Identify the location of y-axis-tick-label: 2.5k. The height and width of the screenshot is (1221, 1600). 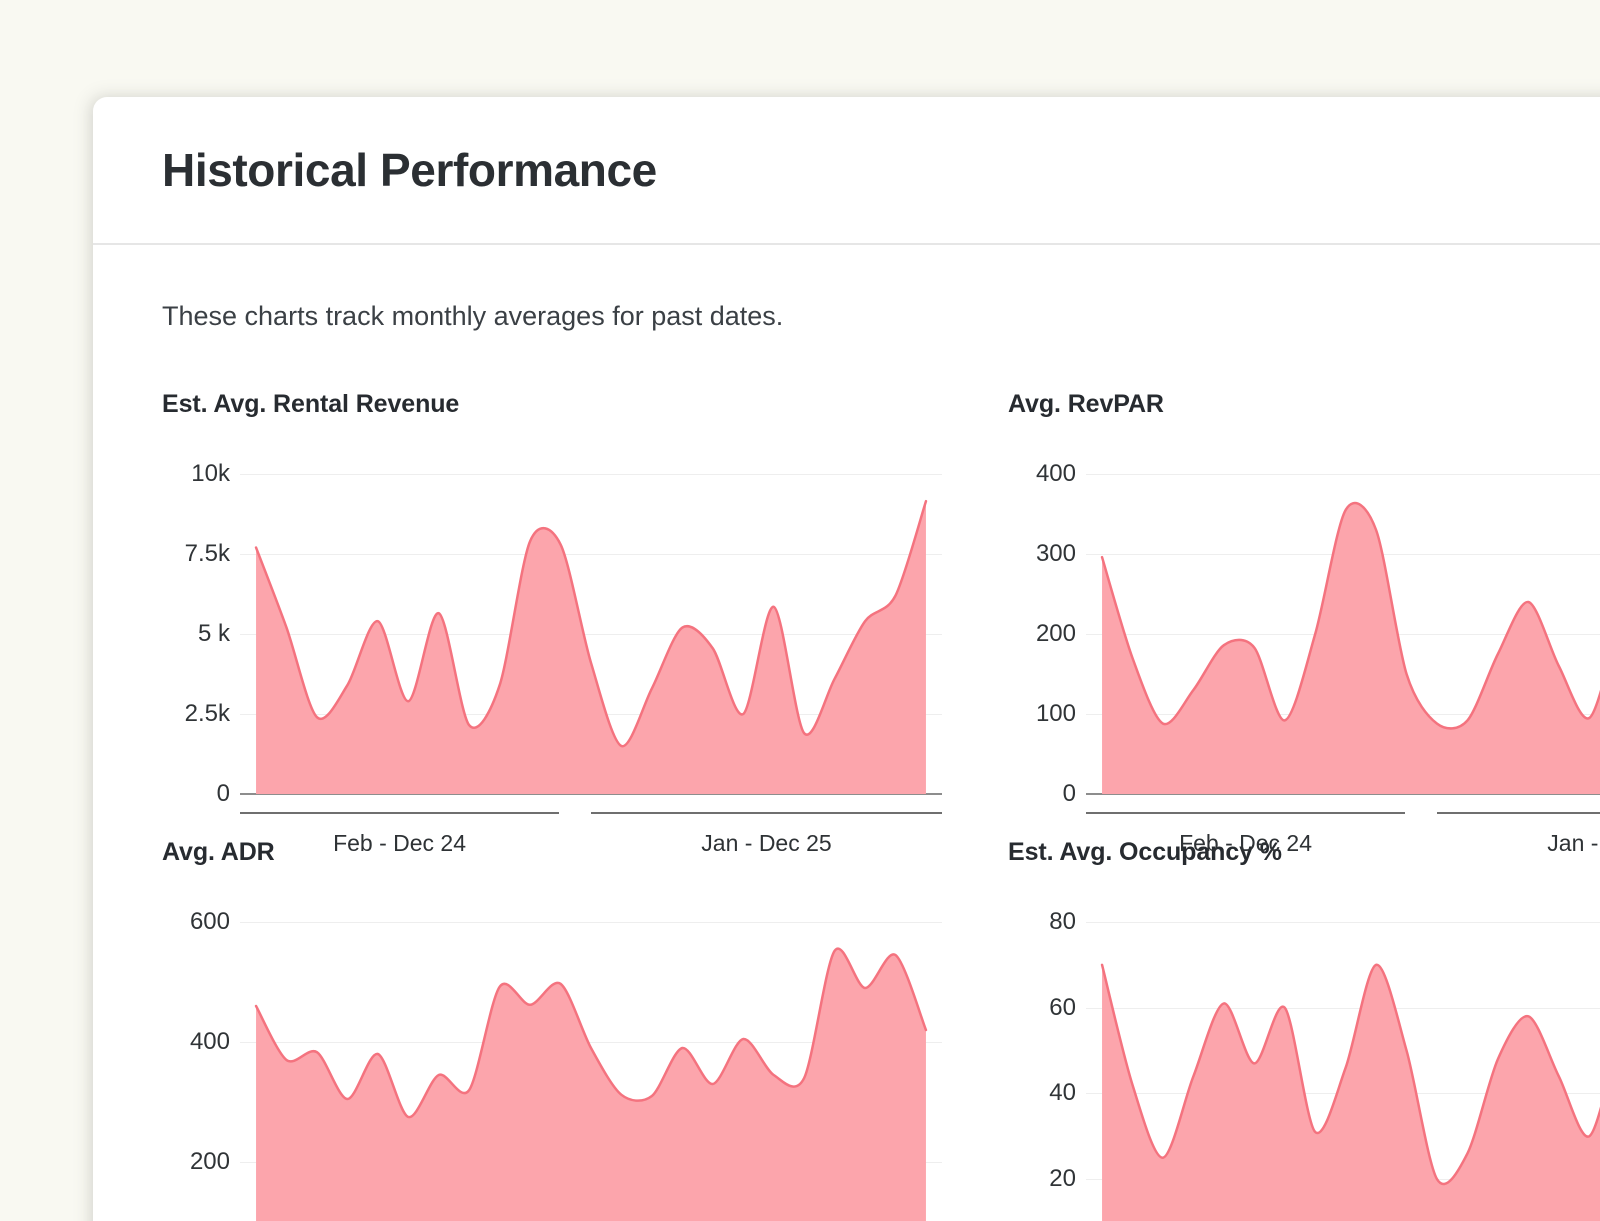
(207, 713).